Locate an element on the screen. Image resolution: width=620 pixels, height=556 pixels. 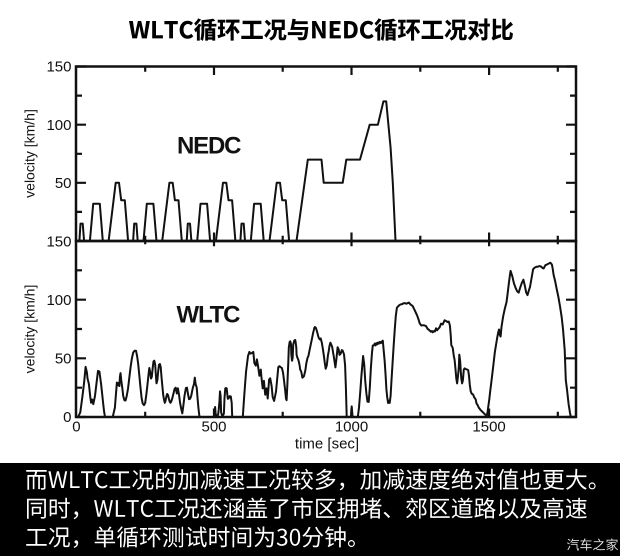
svg-text: 500 is located at coordinates (213, 427).